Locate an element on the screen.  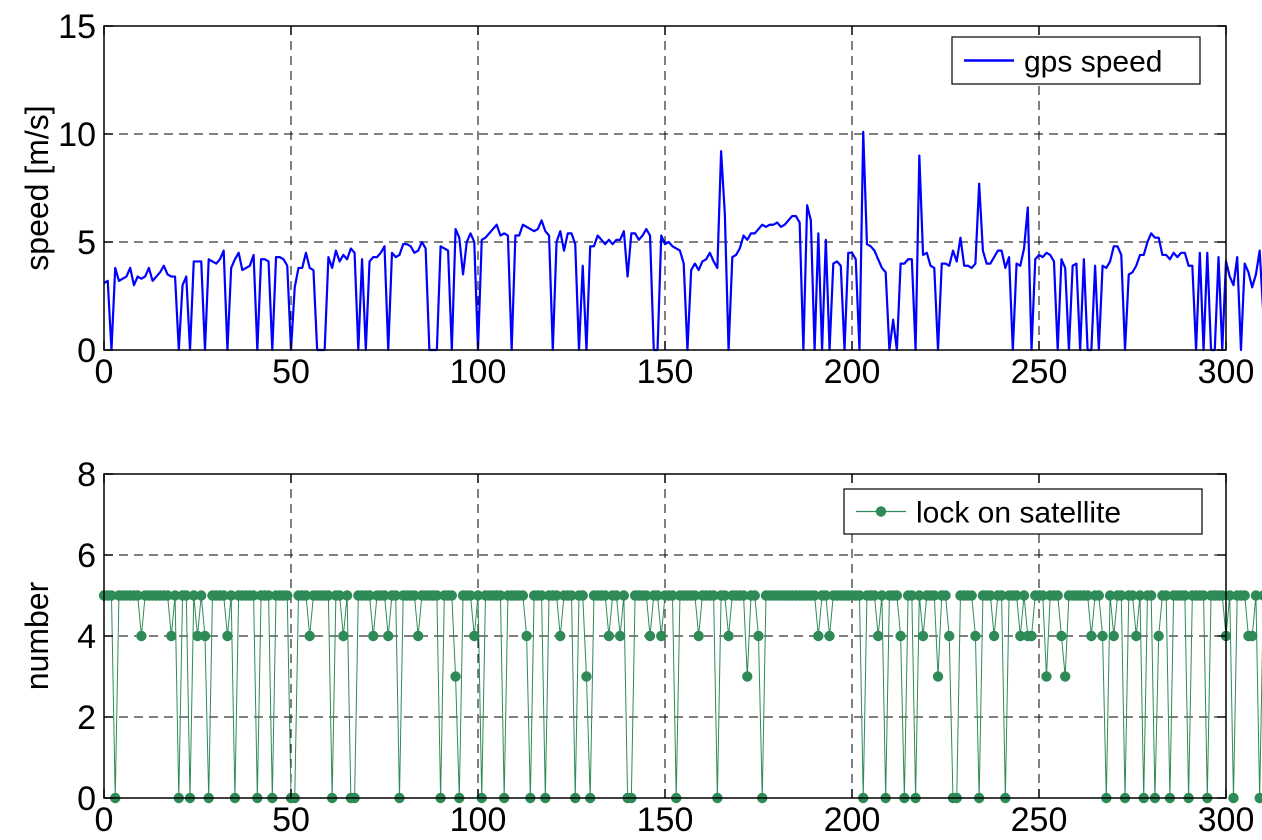
speed-ylabel: speed [m/s] is located at coordinates (37, 187).